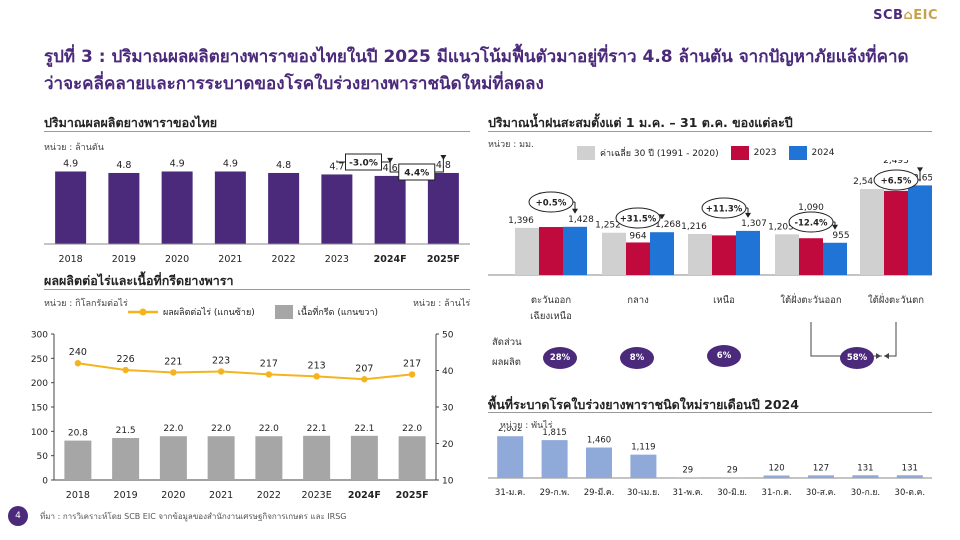 The image size is (960, 540). Describe the element at coordinates (781, 227) in the screenshot. I see `rainfall-value-label: 1,205` at that location.